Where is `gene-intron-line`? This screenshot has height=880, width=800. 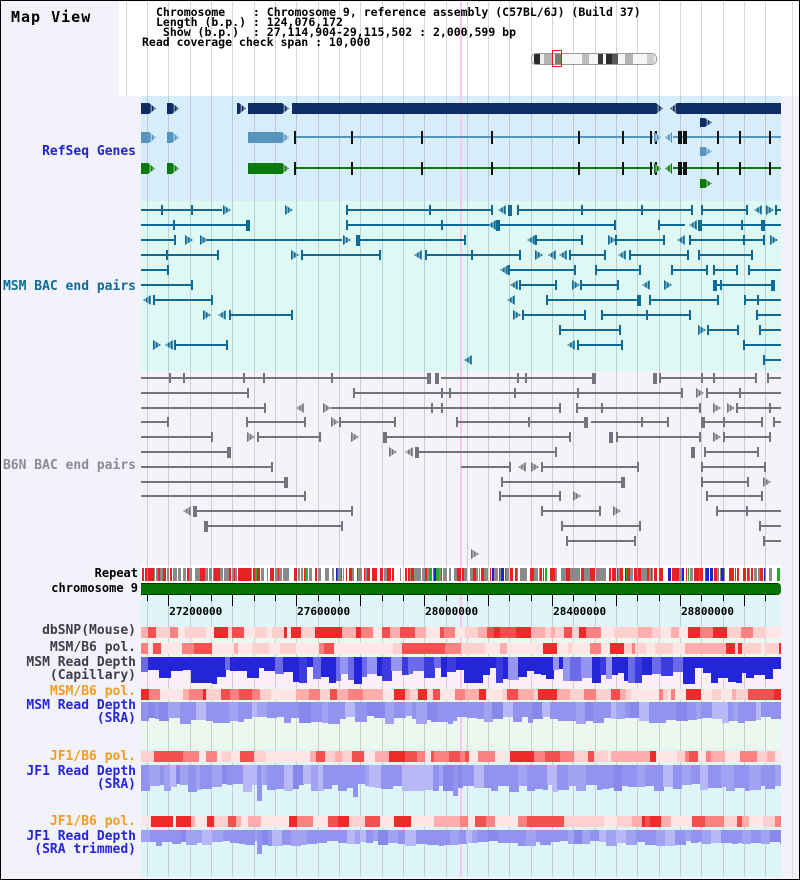
gene-intron-line is located at coordinates (473, 137).